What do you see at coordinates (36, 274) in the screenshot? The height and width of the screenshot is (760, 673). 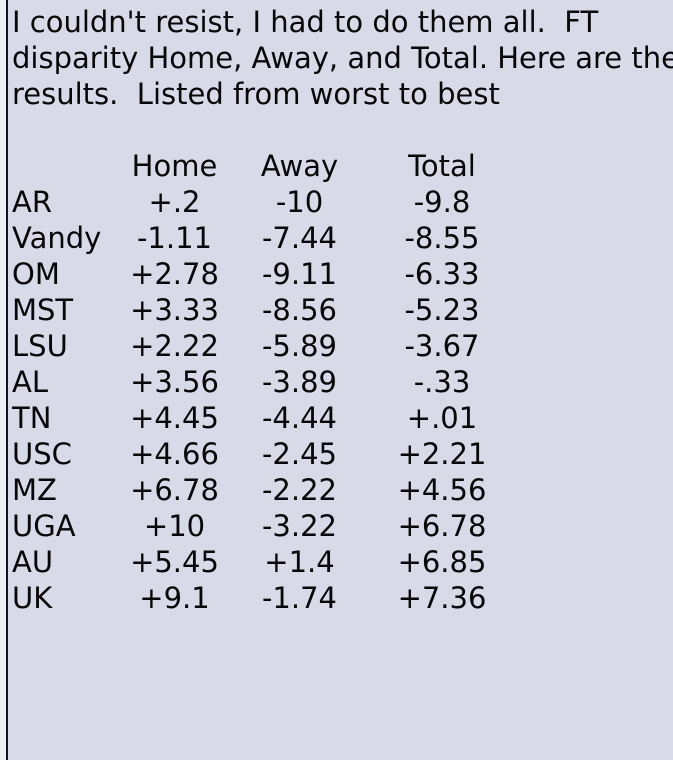 I see `team-cell: OM` at bounding box center [36, 274].